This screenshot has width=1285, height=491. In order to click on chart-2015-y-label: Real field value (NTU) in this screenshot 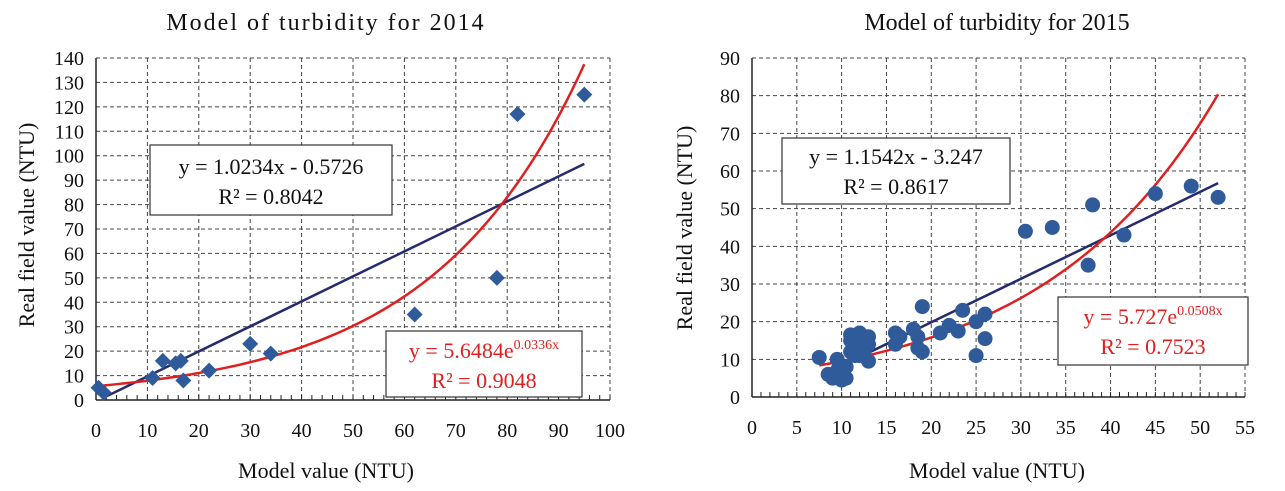, I will do `click(684, 228)`.